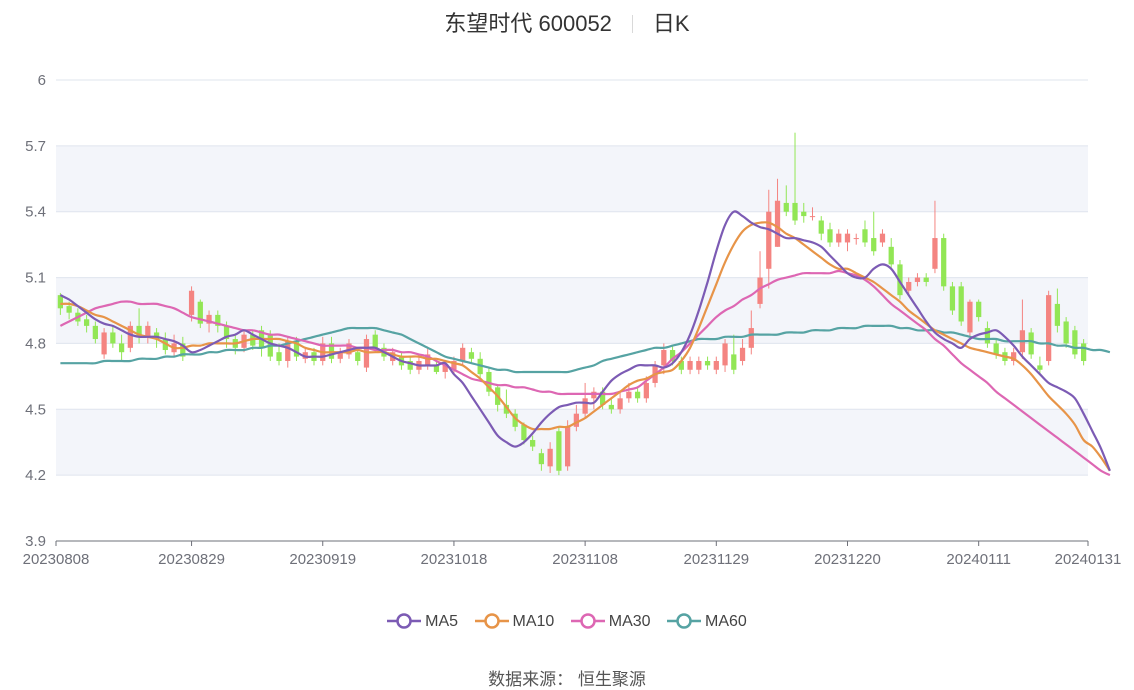 The image size is (1134, 690). I want to click on x-tick-label: 20230919, so click(322, 559).